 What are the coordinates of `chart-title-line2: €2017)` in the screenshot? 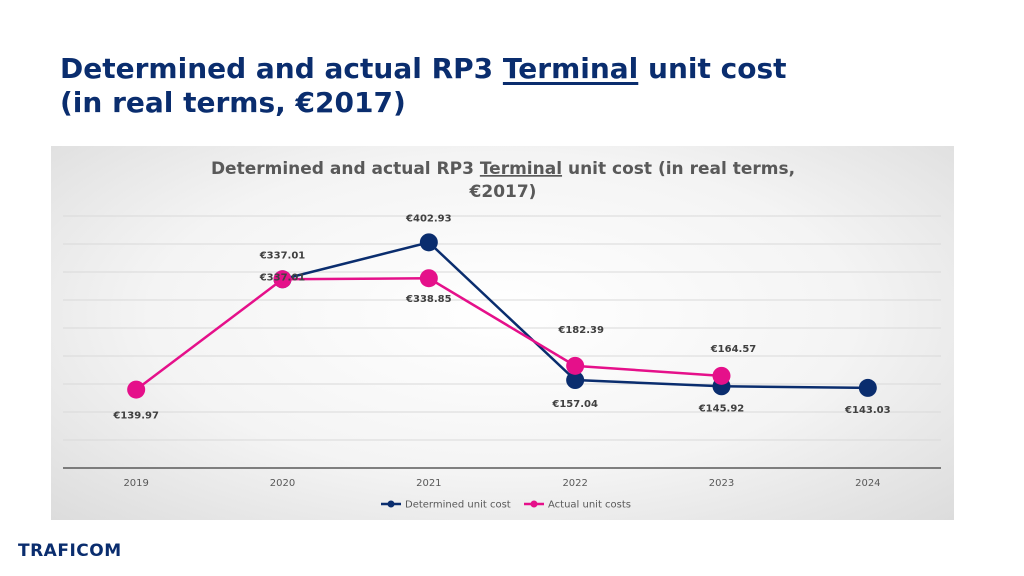 It's located at (503, 192).